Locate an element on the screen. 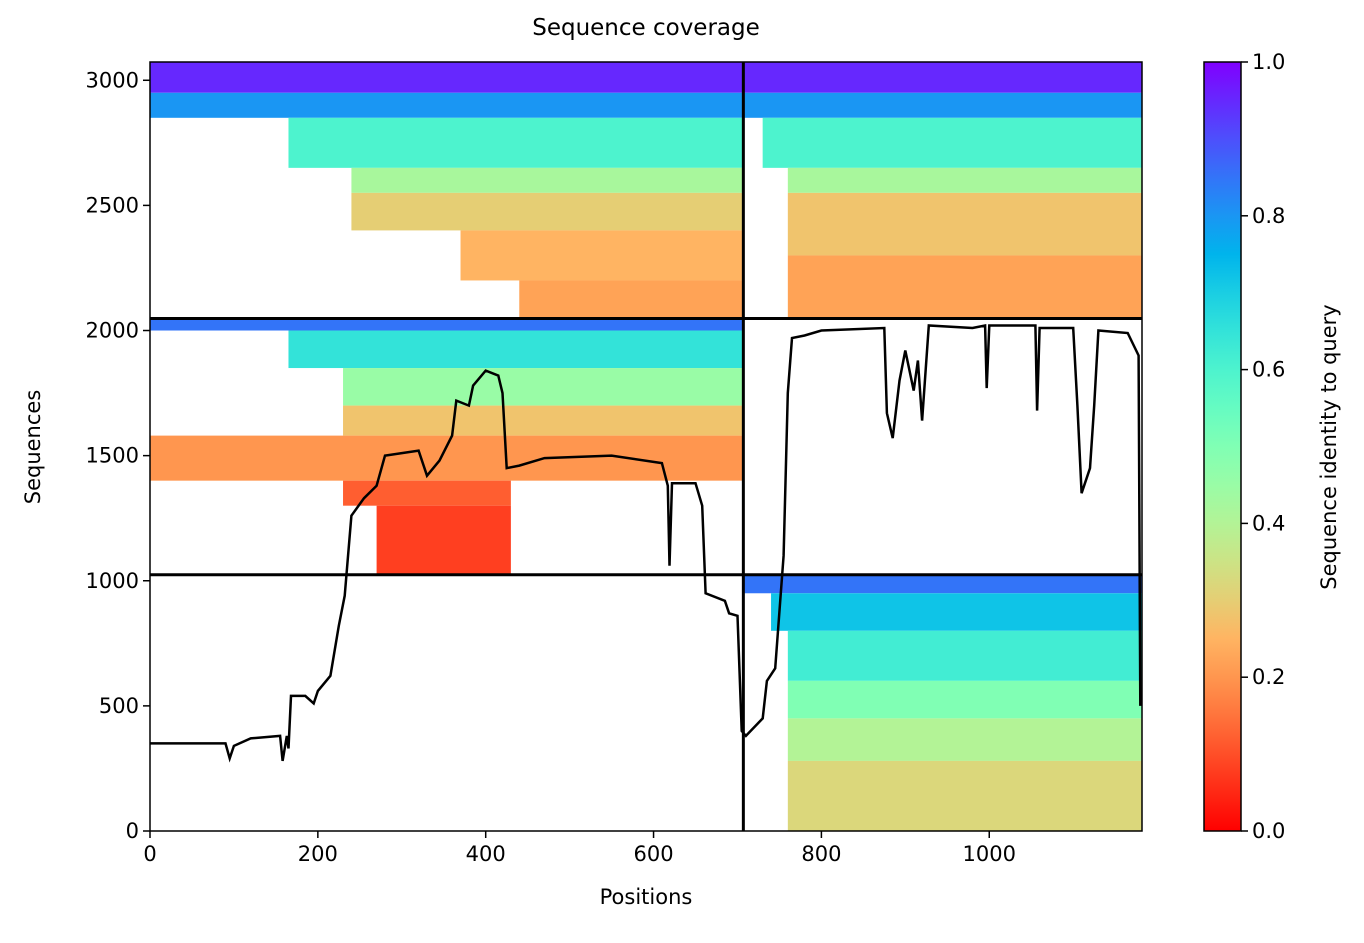  x-tick-label: 1000 is located at coordinates (989, 854).